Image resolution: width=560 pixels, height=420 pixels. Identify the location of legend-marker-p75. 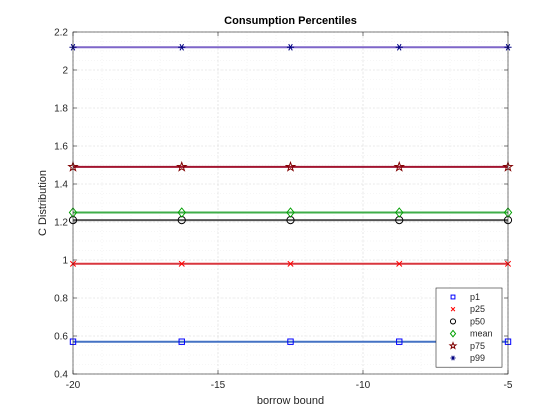
(453, 345).